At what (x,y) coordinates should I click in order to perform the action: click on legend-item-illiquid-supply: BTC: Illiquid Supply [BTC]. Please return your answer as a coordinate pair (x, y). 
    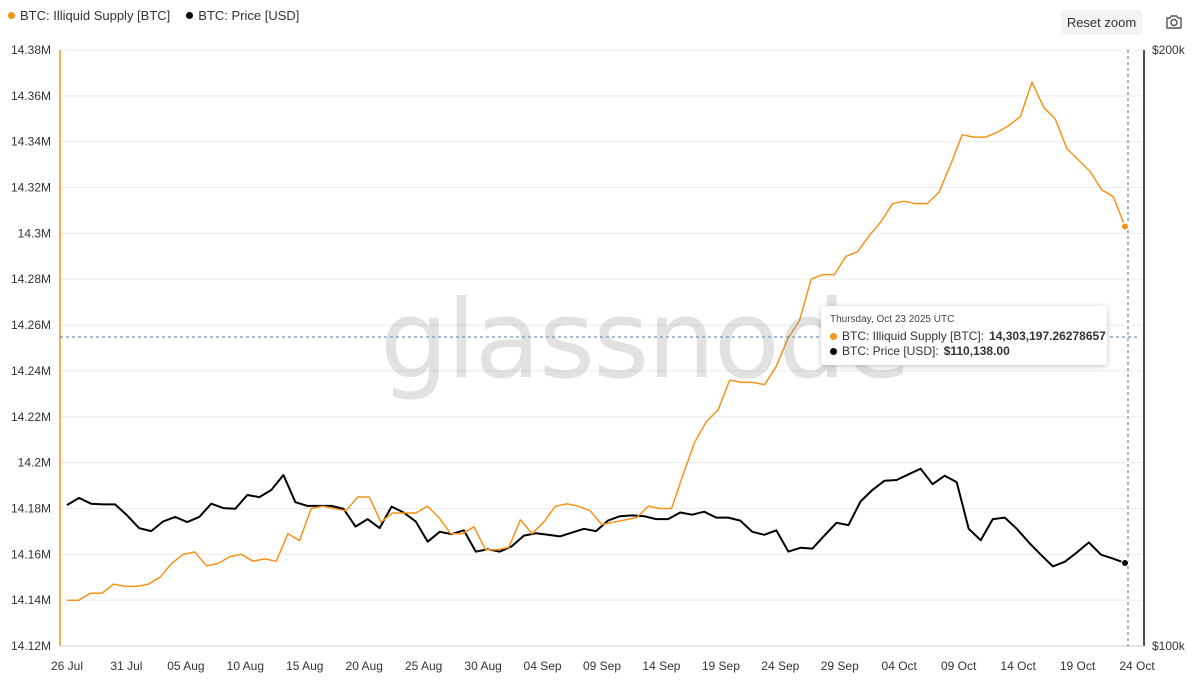
    Looking at the image, I should click on (89, 15).